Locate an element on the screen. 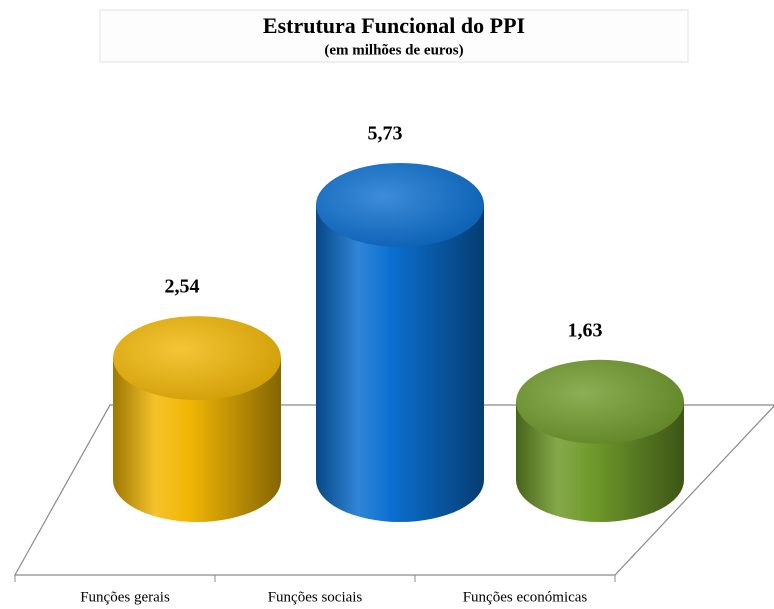 The height and width of the screenshot is (609, 774). value-label: 2,54 is located at coordinates (182, 287).